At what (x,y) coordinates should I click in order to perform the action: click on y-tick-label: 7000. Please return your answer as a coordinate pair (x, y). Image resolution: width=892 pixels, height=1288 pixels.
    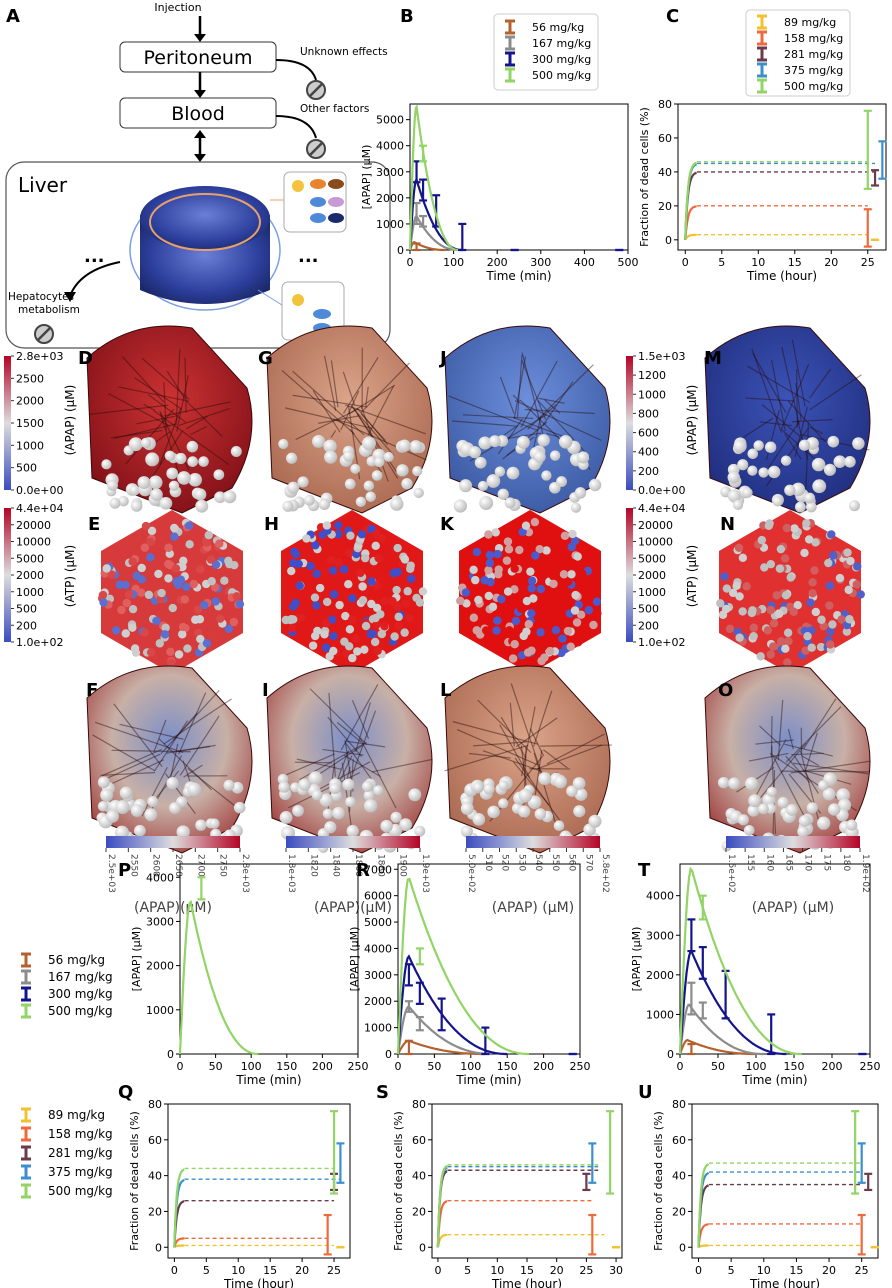
    Looking at the image, I should click on (378, 869).